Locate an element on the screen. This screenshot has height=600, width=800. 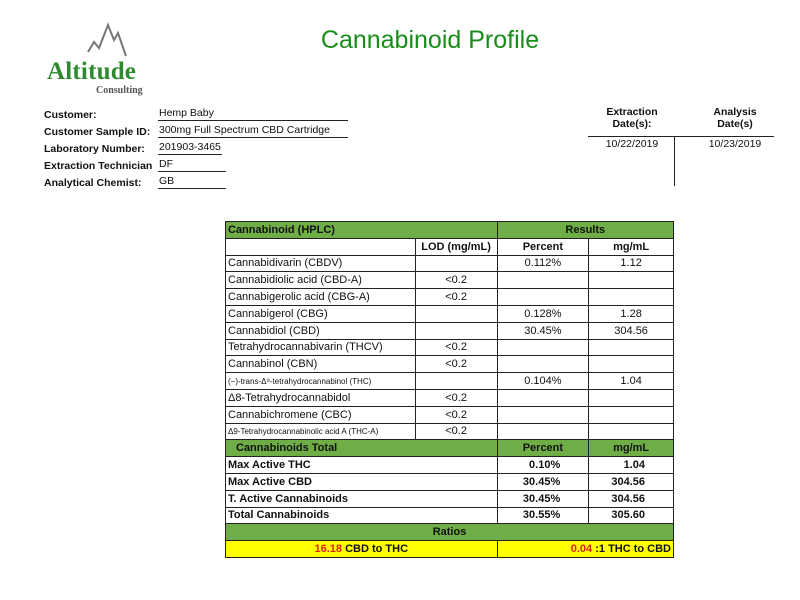
page-title: Cannabinoid Profile is located at coordinates (430, 40).